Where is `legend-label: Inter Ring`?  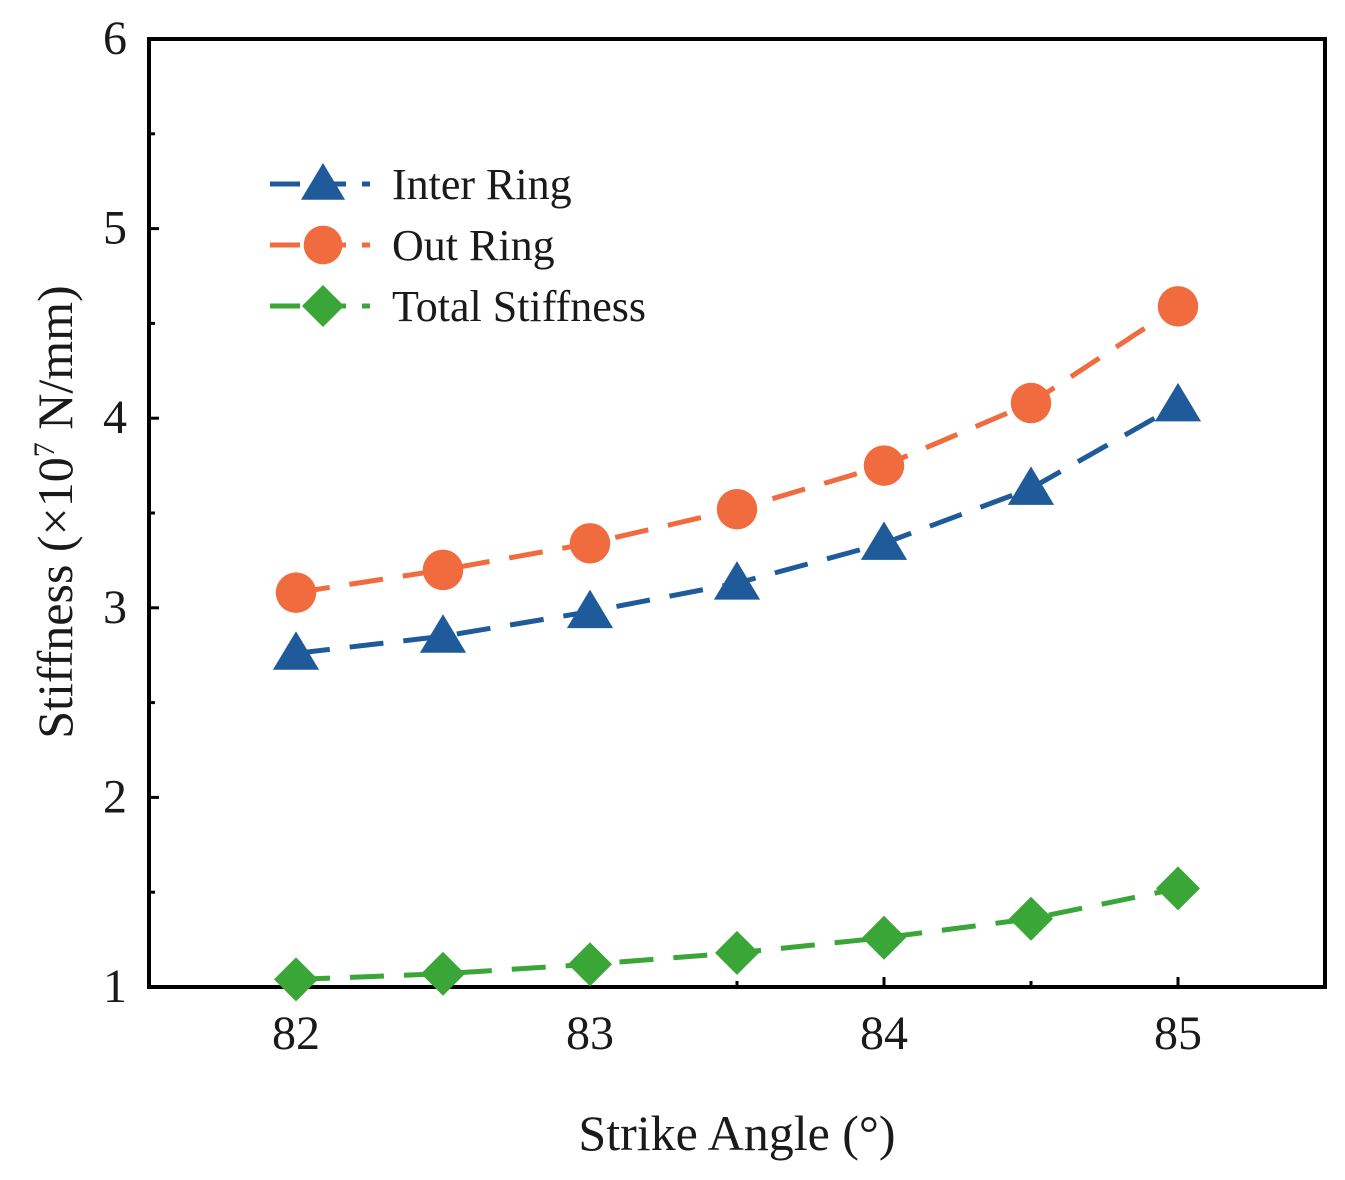
legend-label: Inter Ring is located at coordinates (482, 184).